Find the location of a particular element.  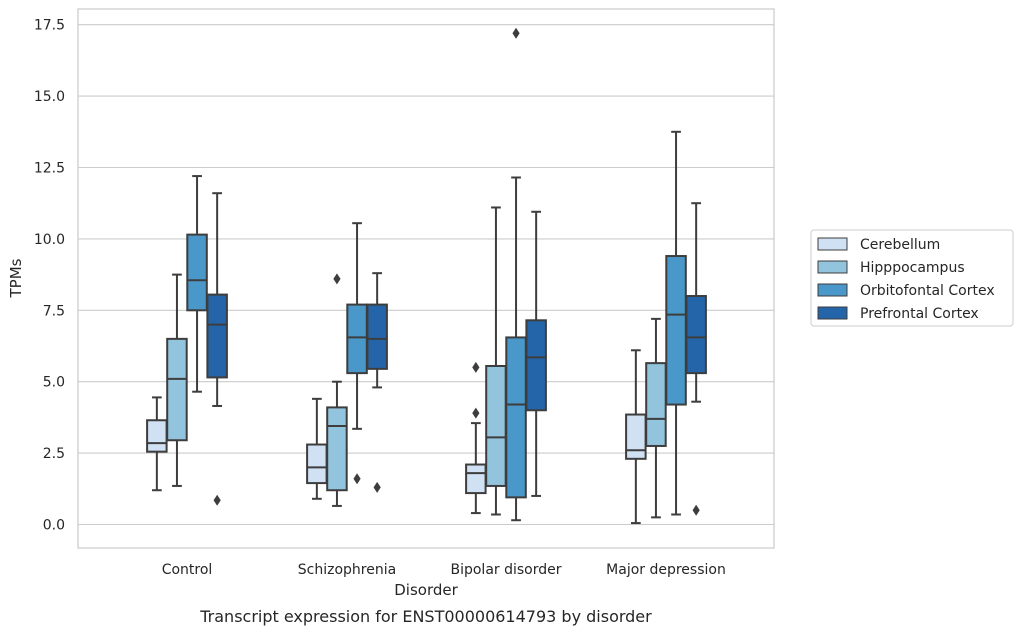

legend-label: Prefrontal Cortex is located at coordinates (919, 314).